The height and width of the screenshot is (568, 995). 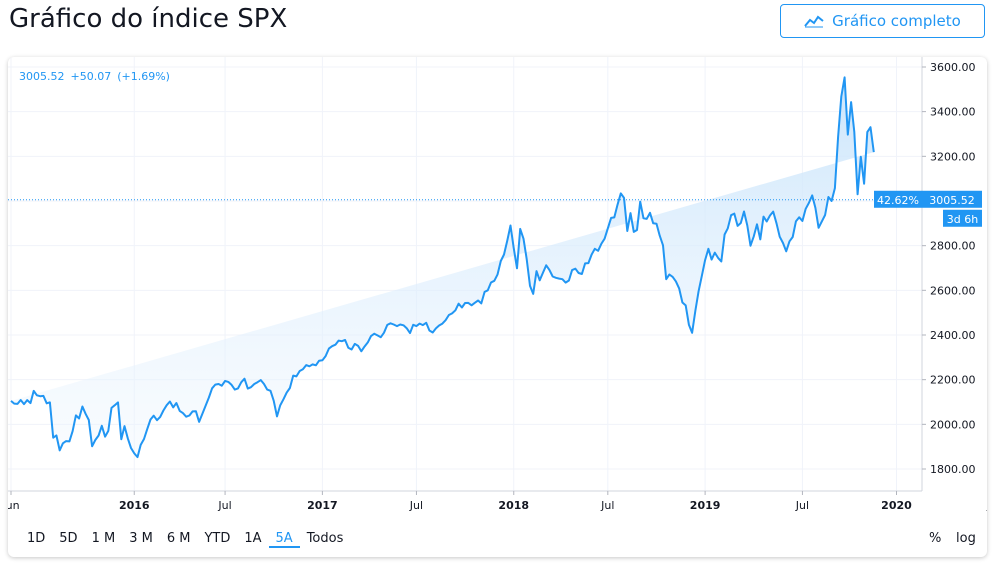 I want to click on range-3m: 3 M, so click(x=141, y=538).